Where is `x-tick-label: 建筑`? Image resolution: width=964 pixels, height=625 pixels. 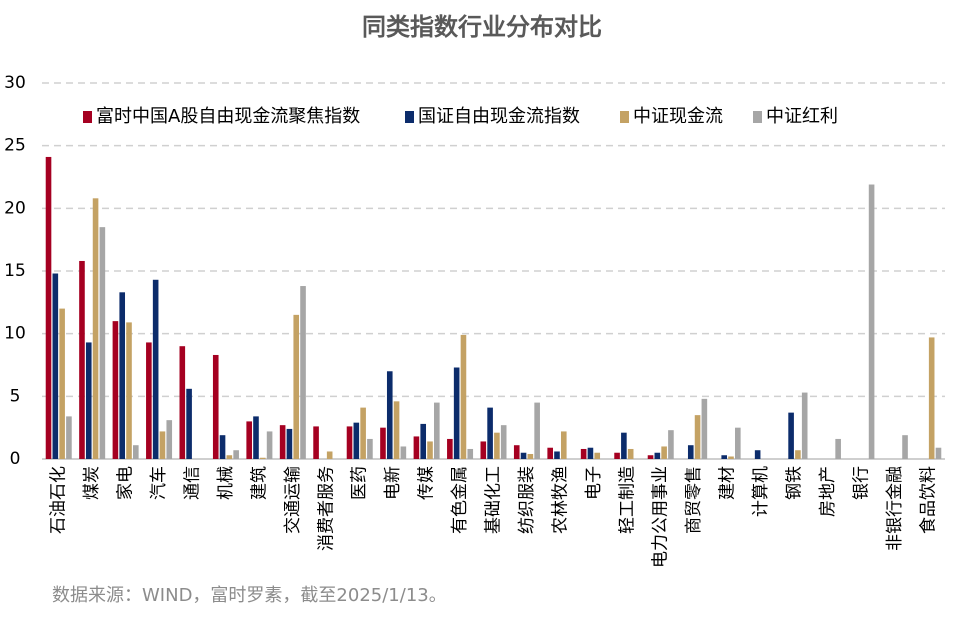 x-tick-label: 建筑 is located at coordinates (259, 483).